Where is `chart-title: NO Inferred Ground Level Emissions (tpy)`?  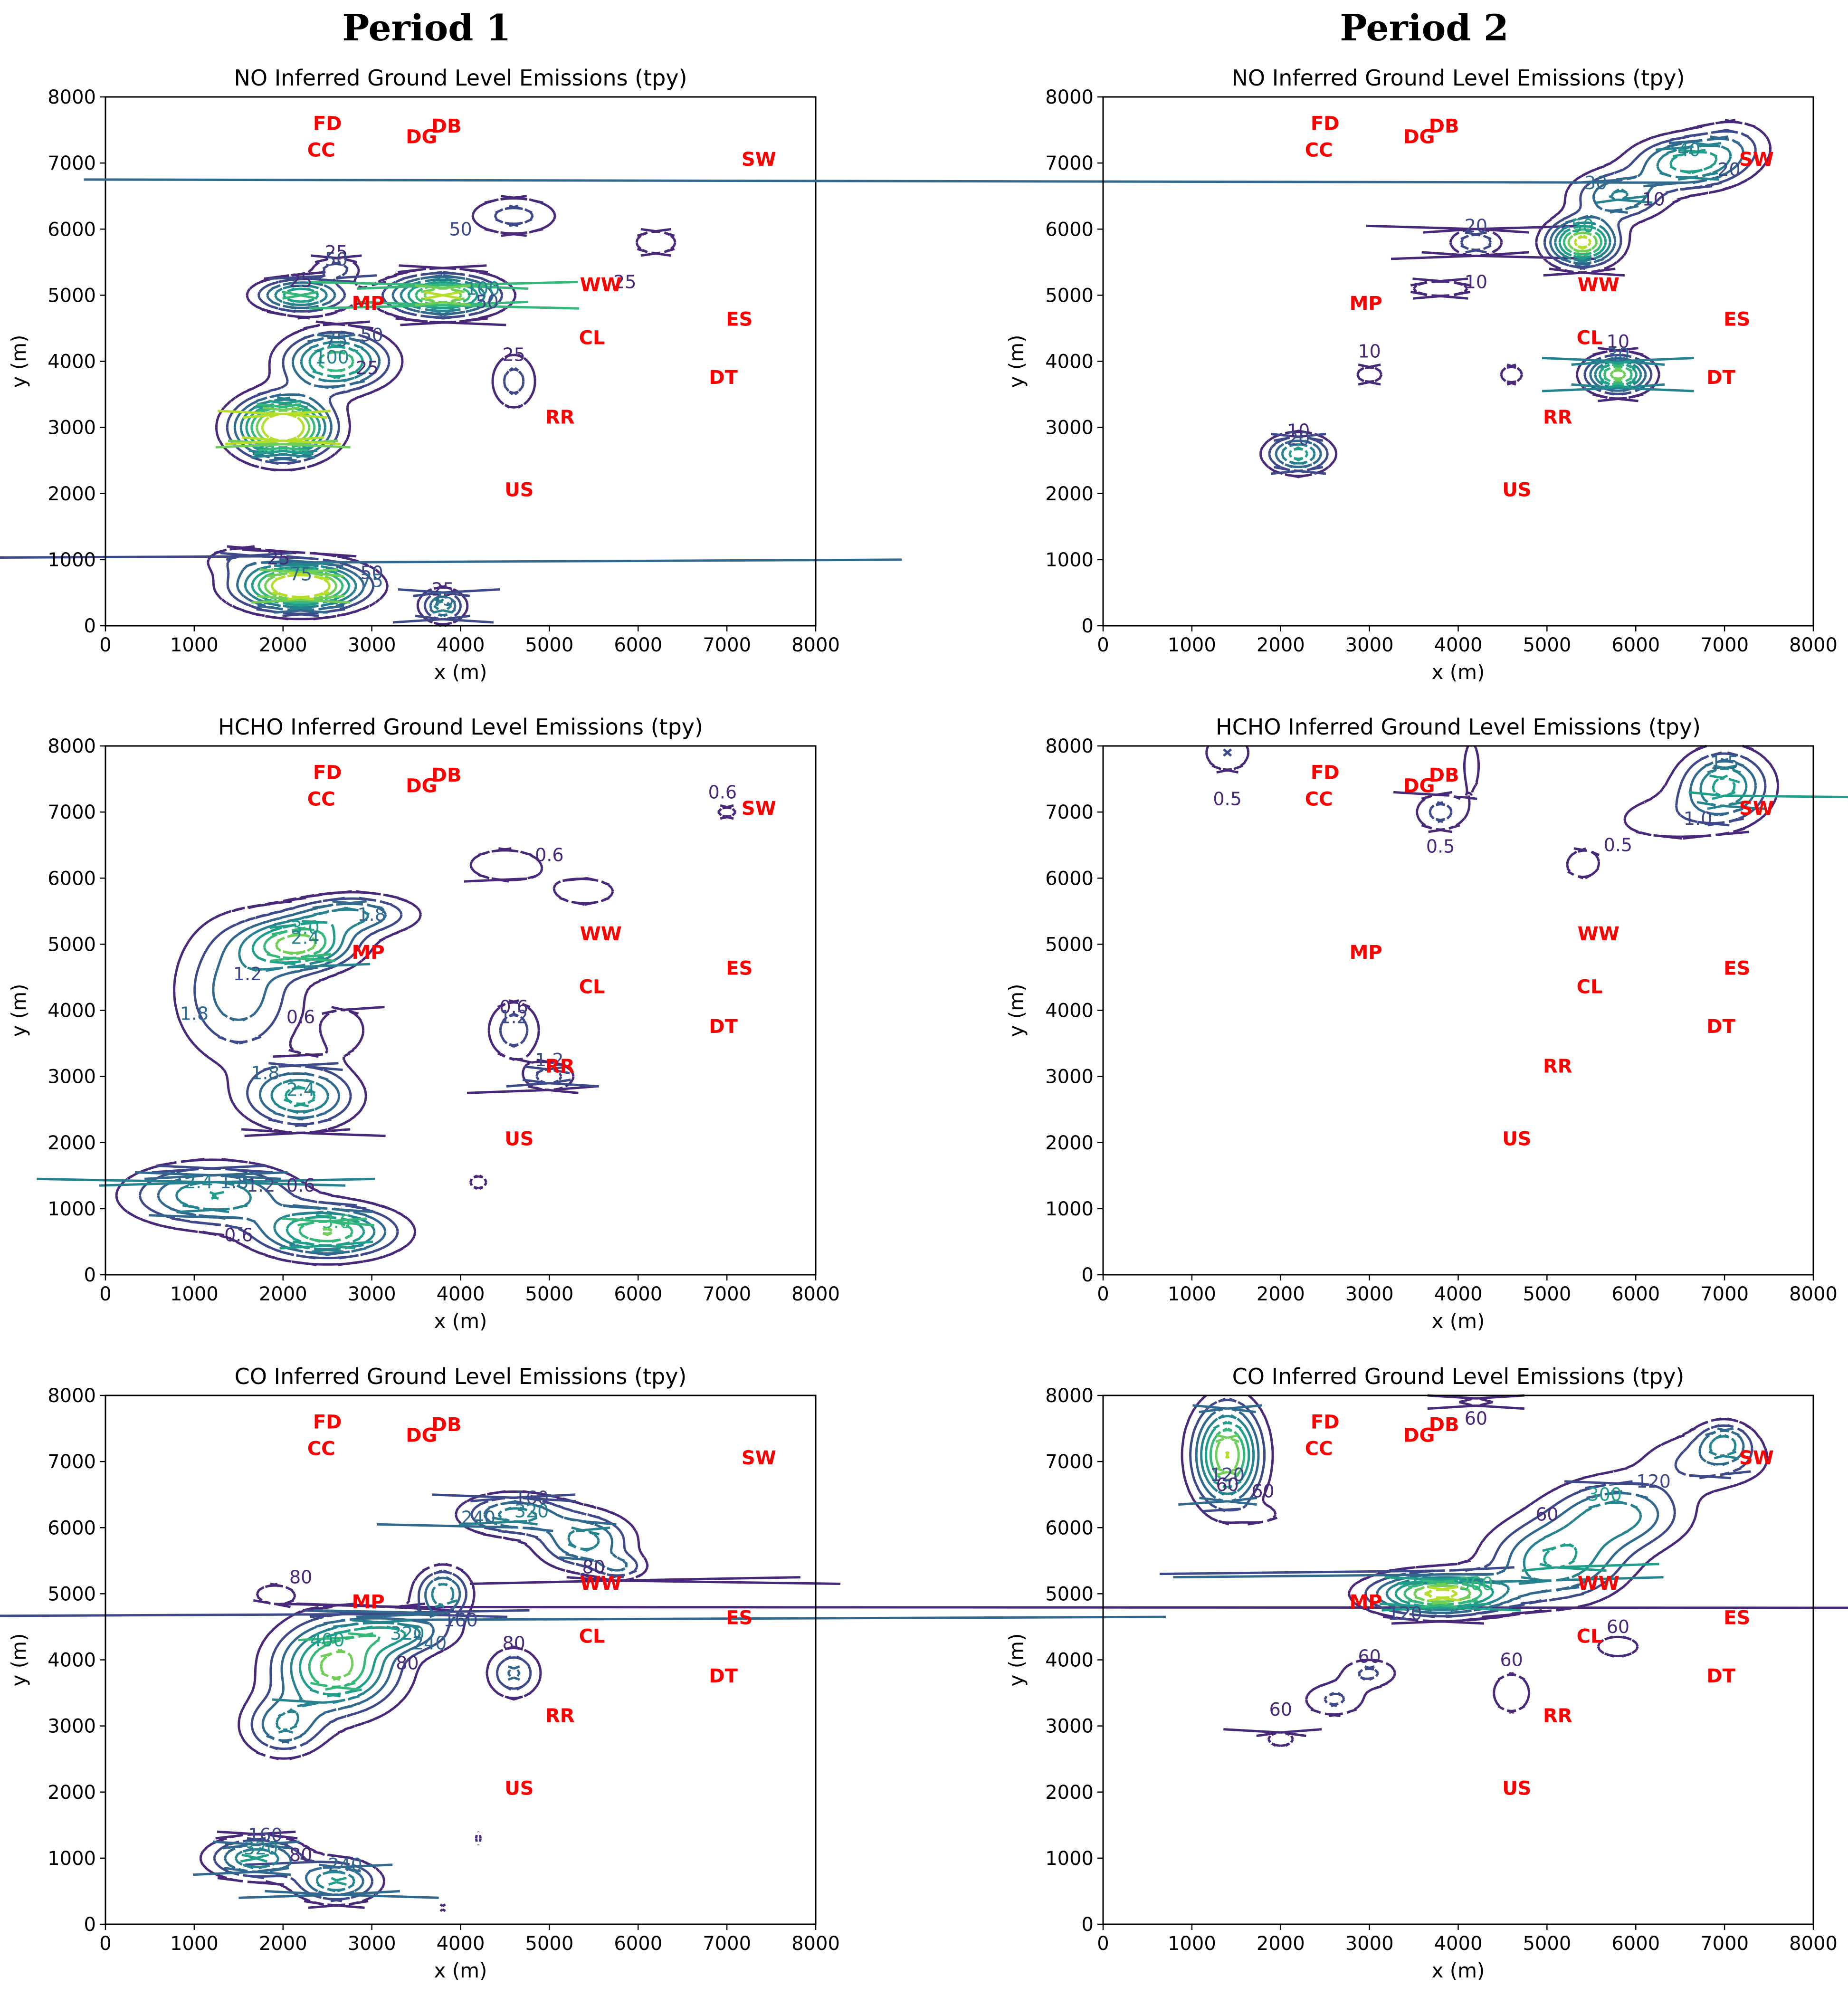 chart-title: NO Inferred Ground Level Emissions (tpy) is located at coordinates (1458, 78).